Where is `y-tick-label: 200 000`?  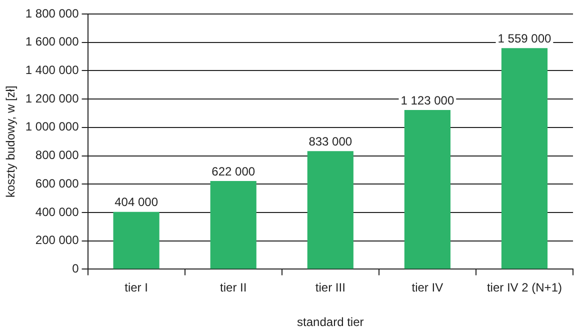 y-tick-label: 200 000 is located at coordinates (57, 240).